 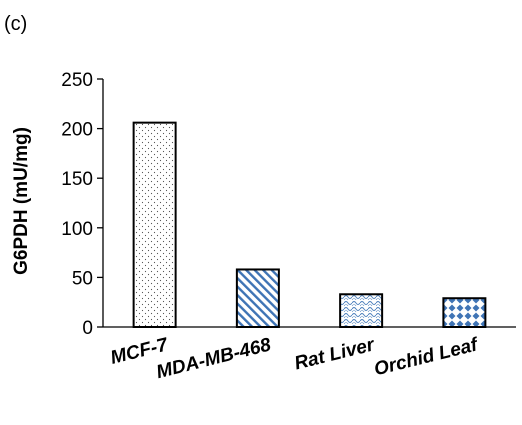 What do you see at coordinates (361, 311) in the screenshot?
I see `bar-rat-liver` at bounding box center [361, 311].